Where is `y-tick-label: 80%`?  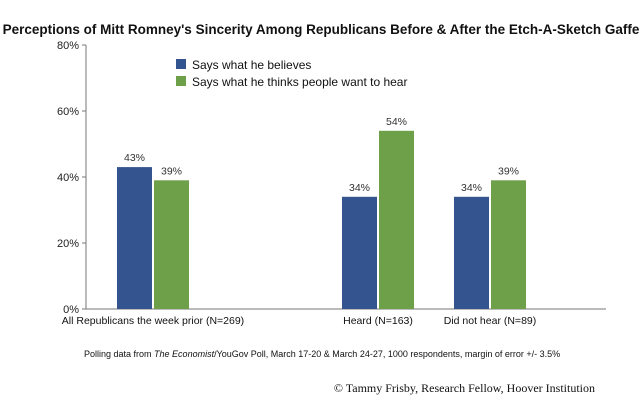
y-tick-label: 80% is located at coordinates (68, 46).